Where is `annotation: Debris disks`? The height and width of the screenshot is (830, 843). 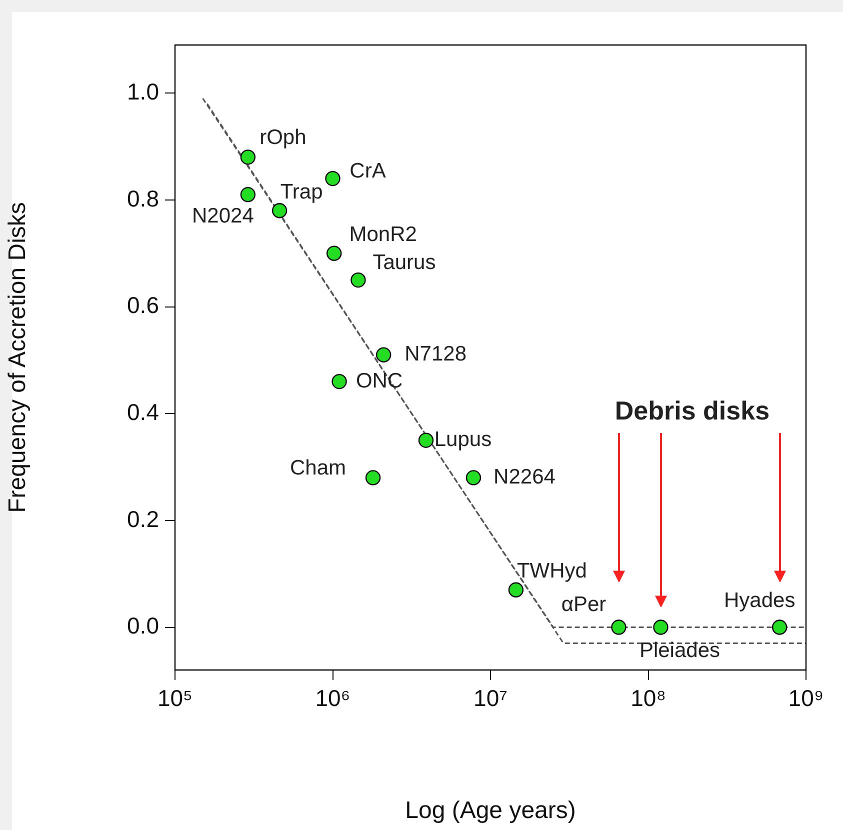 annotation: Debris disks is located at coordinates (692, 411).